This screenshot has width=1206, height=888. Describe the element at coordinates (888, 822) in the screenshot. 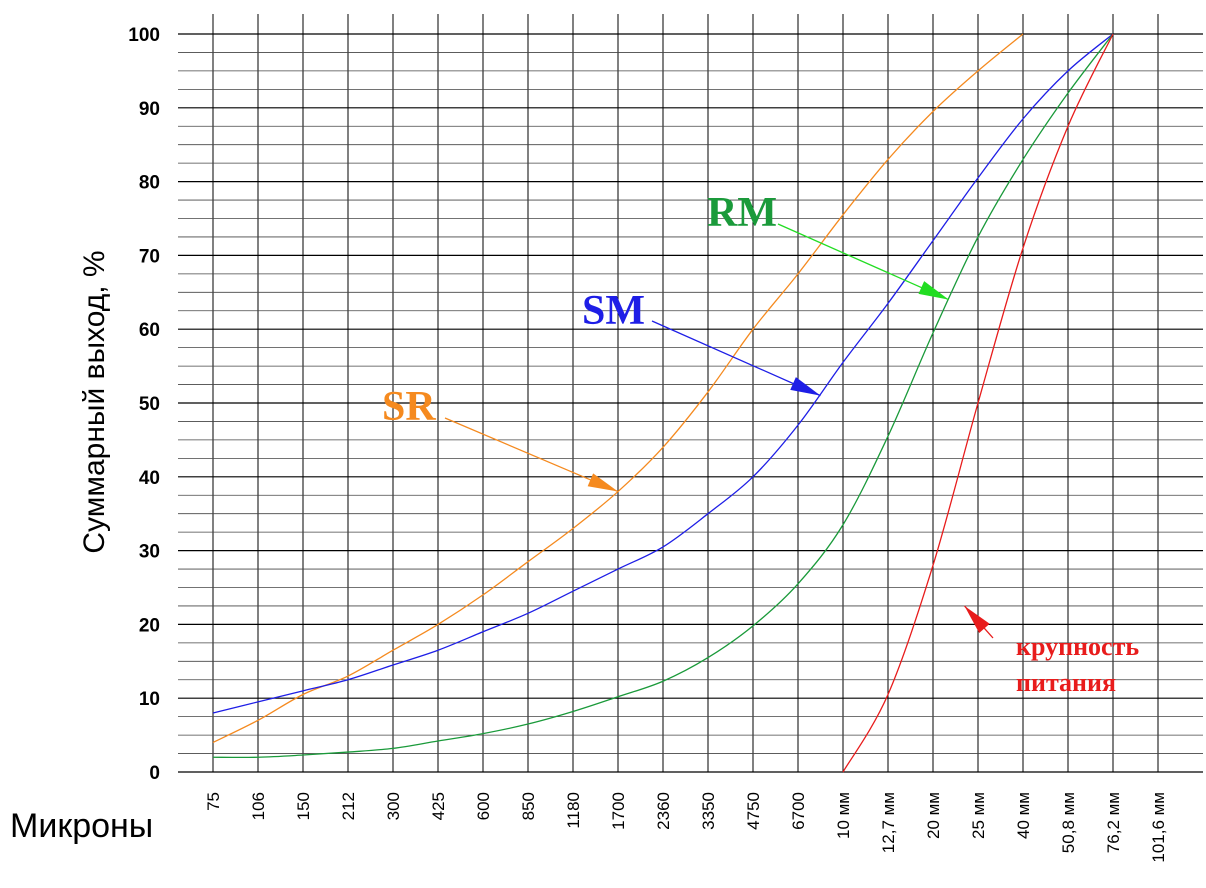

I see `x-tick-label: 12,7 мм` at that location.